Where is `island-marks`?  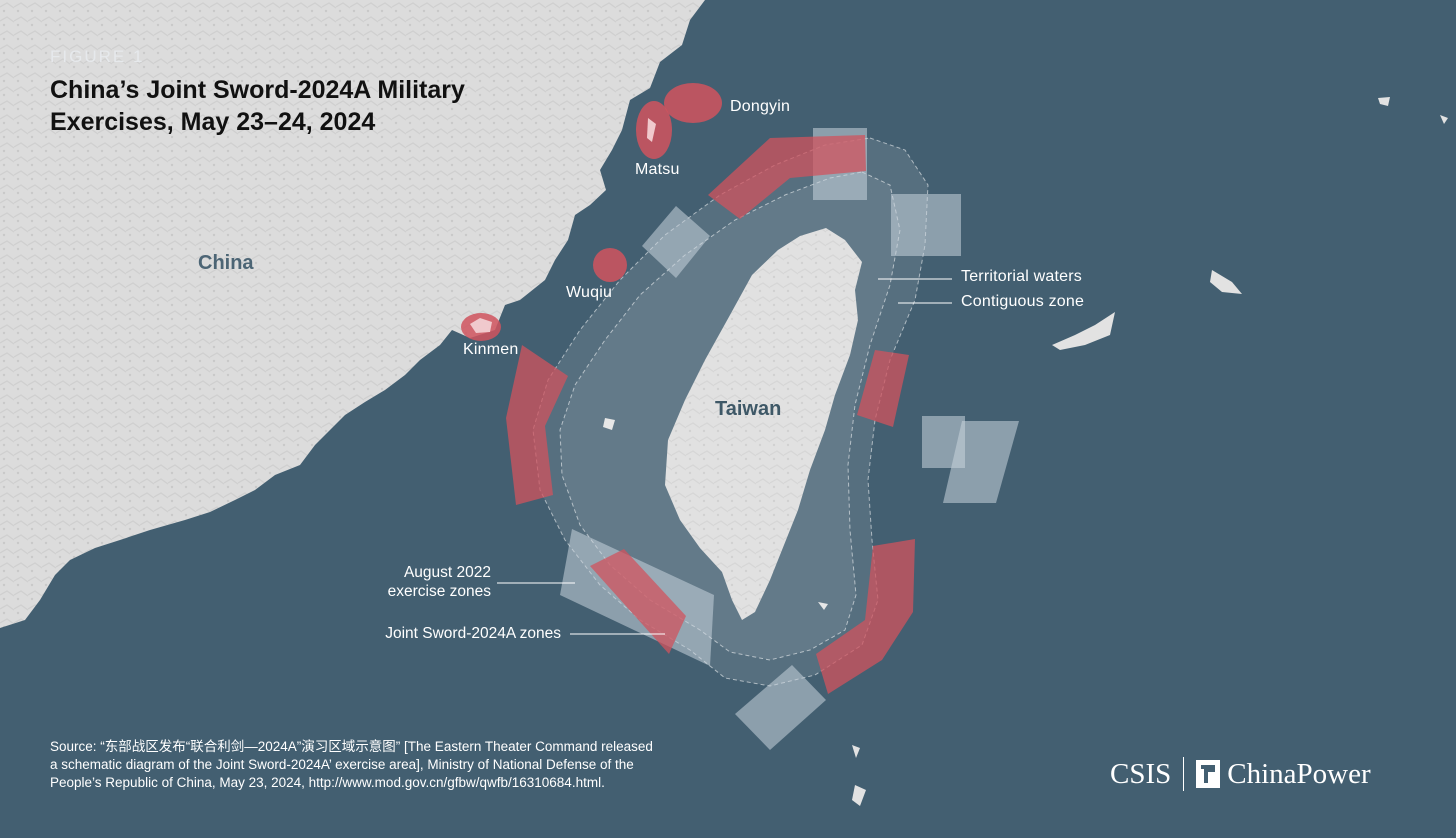
island-marks is located at coordinates (563, 225).